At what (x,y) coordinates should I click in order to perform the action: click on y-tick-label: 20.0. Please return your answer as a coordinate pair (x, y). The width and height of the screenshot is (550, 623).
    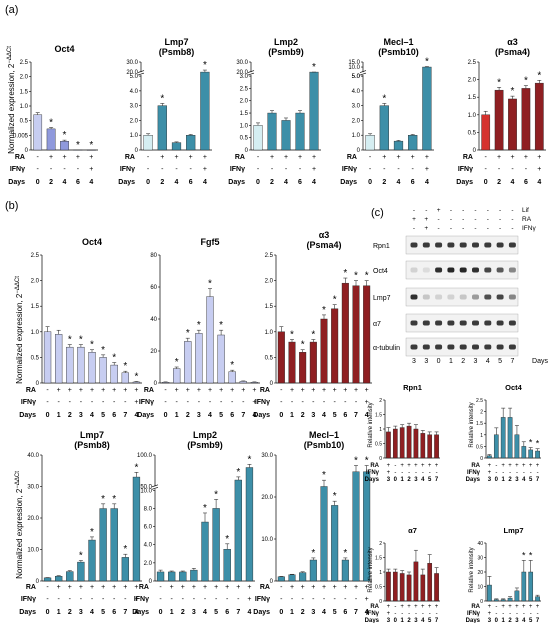
    Looking at the image, I should click on (242, 73).